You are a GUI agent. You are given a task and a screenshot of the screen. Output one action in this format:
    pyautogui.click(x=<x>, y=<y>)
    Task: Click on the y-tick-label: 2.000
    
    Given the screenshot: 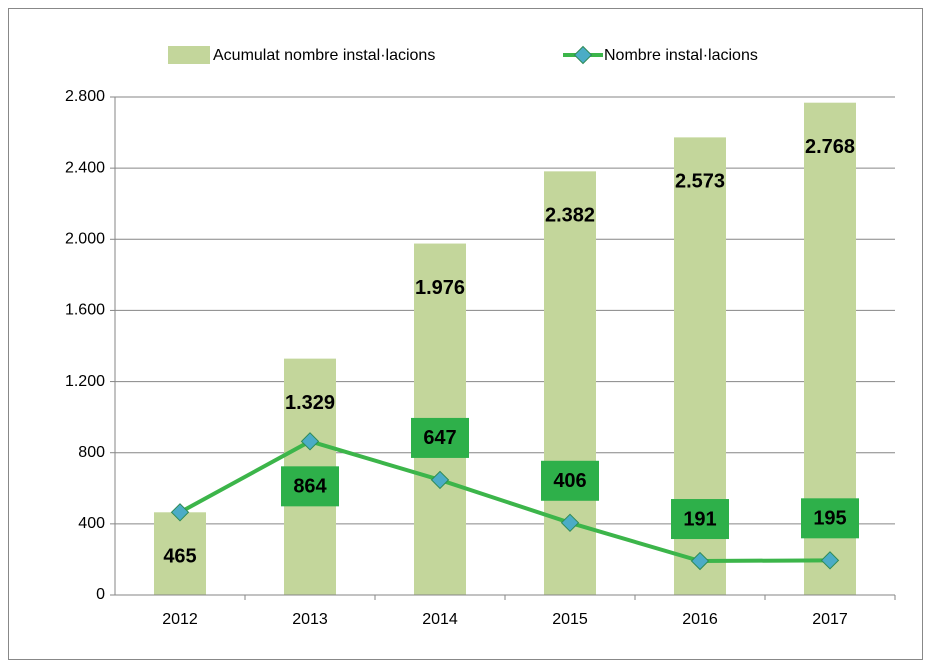 What is the action you would take?
    pyautogui.click(x=85, y=239)
    